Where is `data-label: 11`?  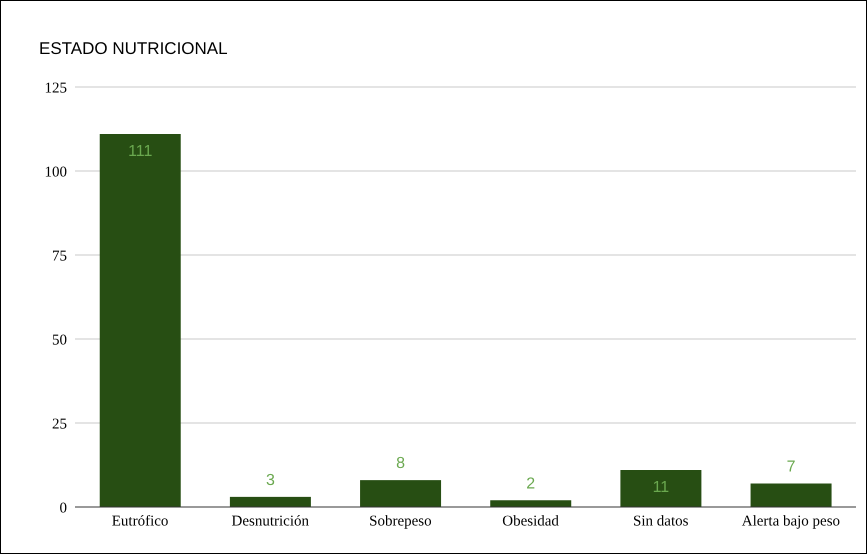
data-label: 11 is located at coordinates (661, 487).